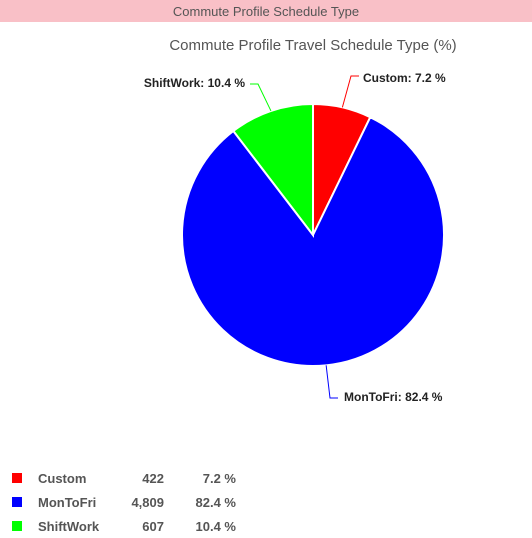  I want to click on legend-percent: 7.2 %, so click(219, 478).